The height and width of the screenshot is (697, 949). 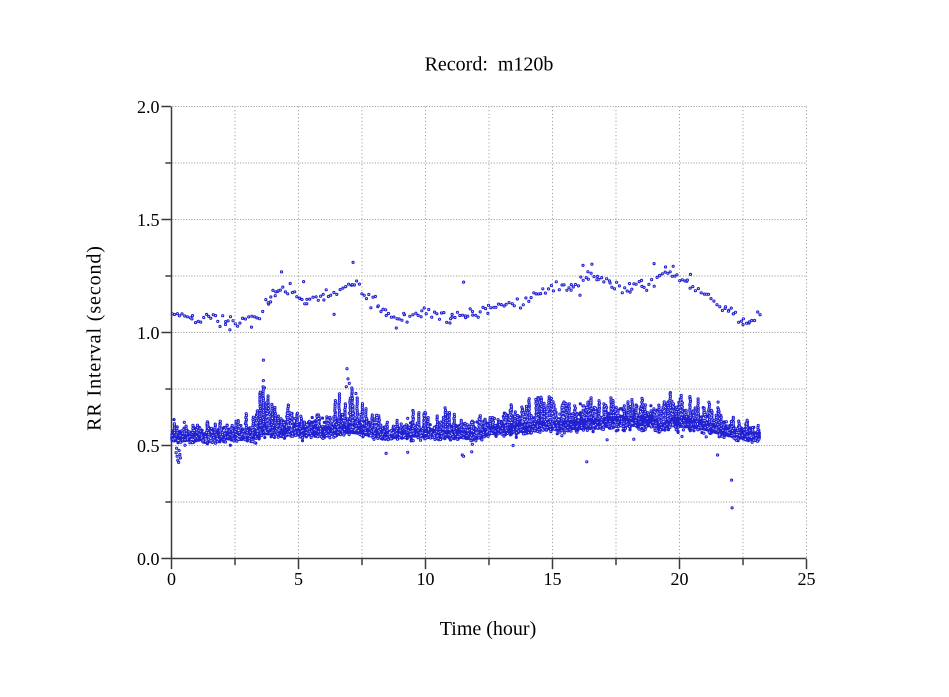 What do you see at coordinates (95, 338) in the screenshot?
I see `svg-text: RR Interval (second)` at bounding box center [95, 338].